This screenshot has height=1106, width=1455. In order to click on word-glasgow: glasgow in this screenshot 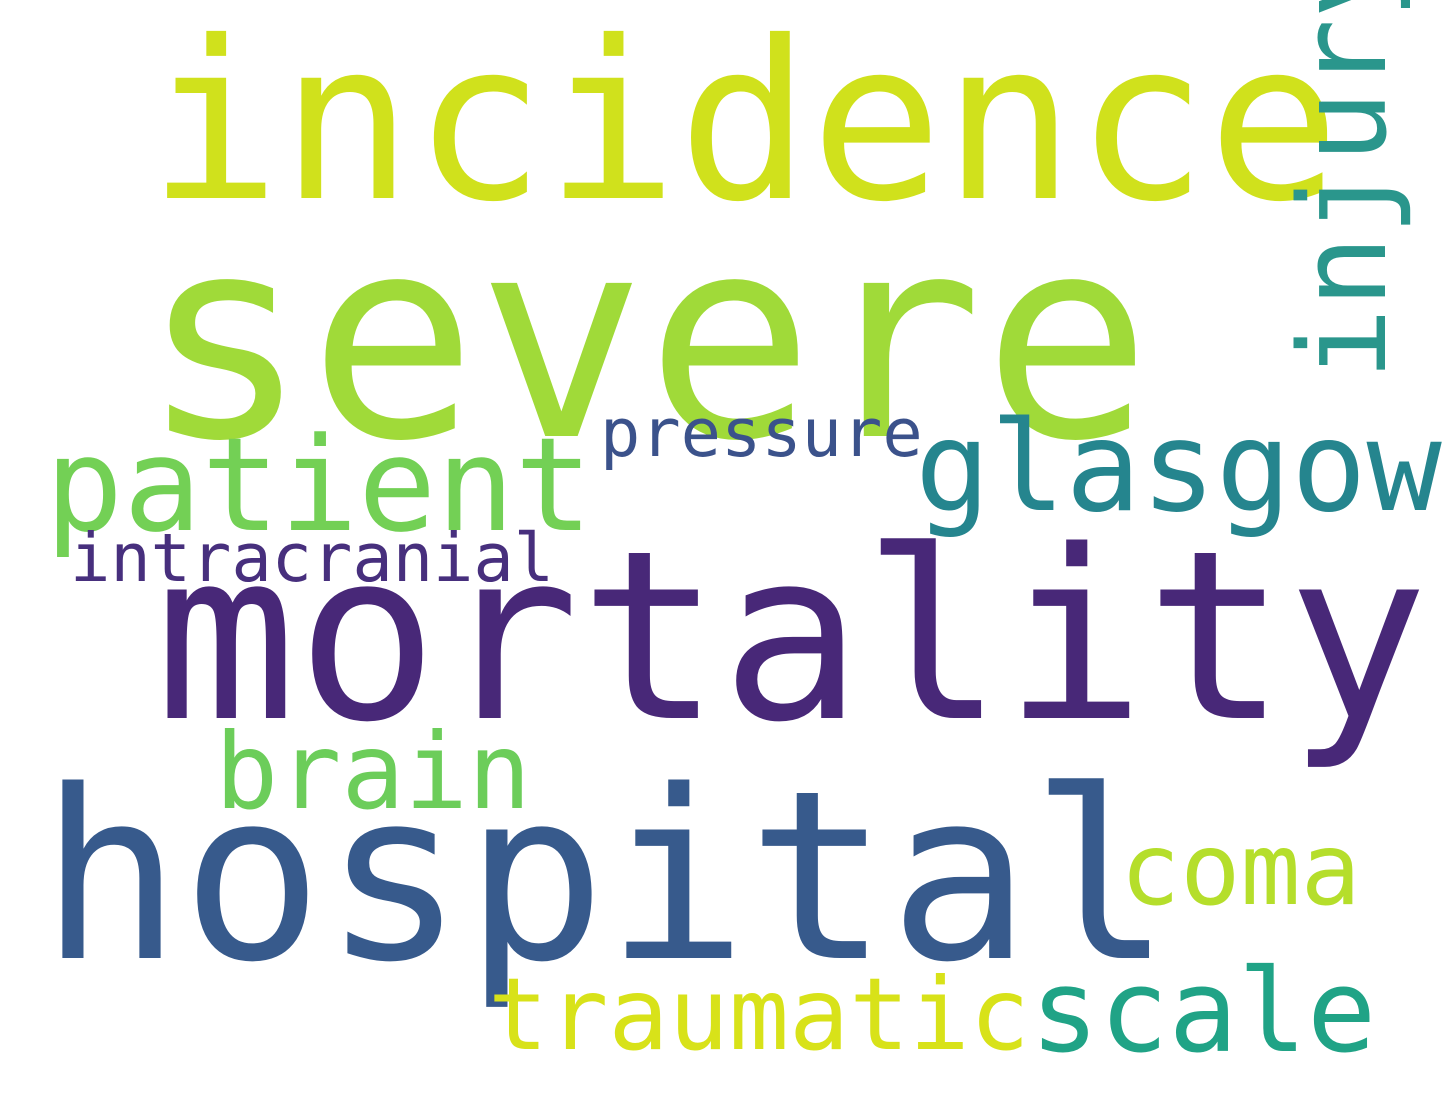, I will do `click(1178, 467)`.